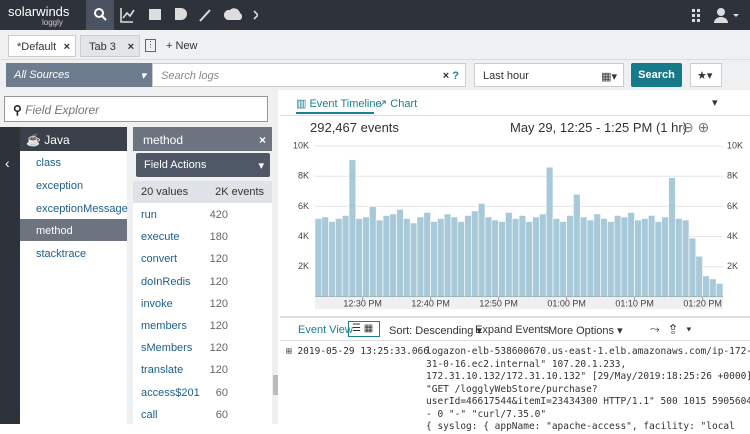 The height and width of the screenshot is (434, 750). What do you see at coordinates (732, 236) in the screenshot?
I see `y2-tick-label: 4K` at bounding box center [732, 236].